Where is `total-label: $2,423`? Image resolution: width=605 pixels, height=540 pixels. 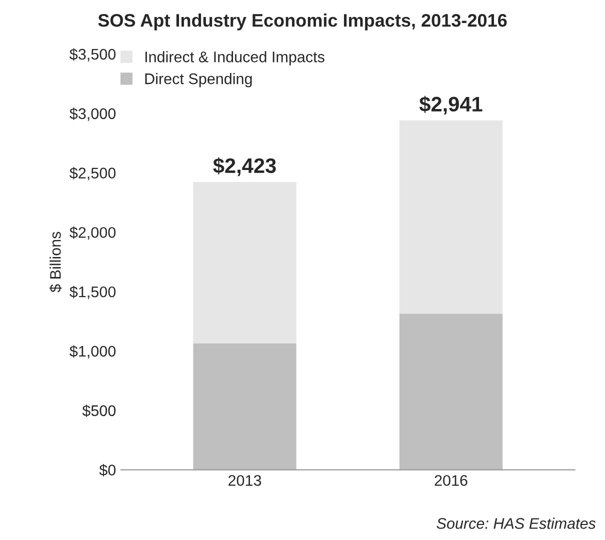 total-label: $2,423 is located at coordinates (244, 166).